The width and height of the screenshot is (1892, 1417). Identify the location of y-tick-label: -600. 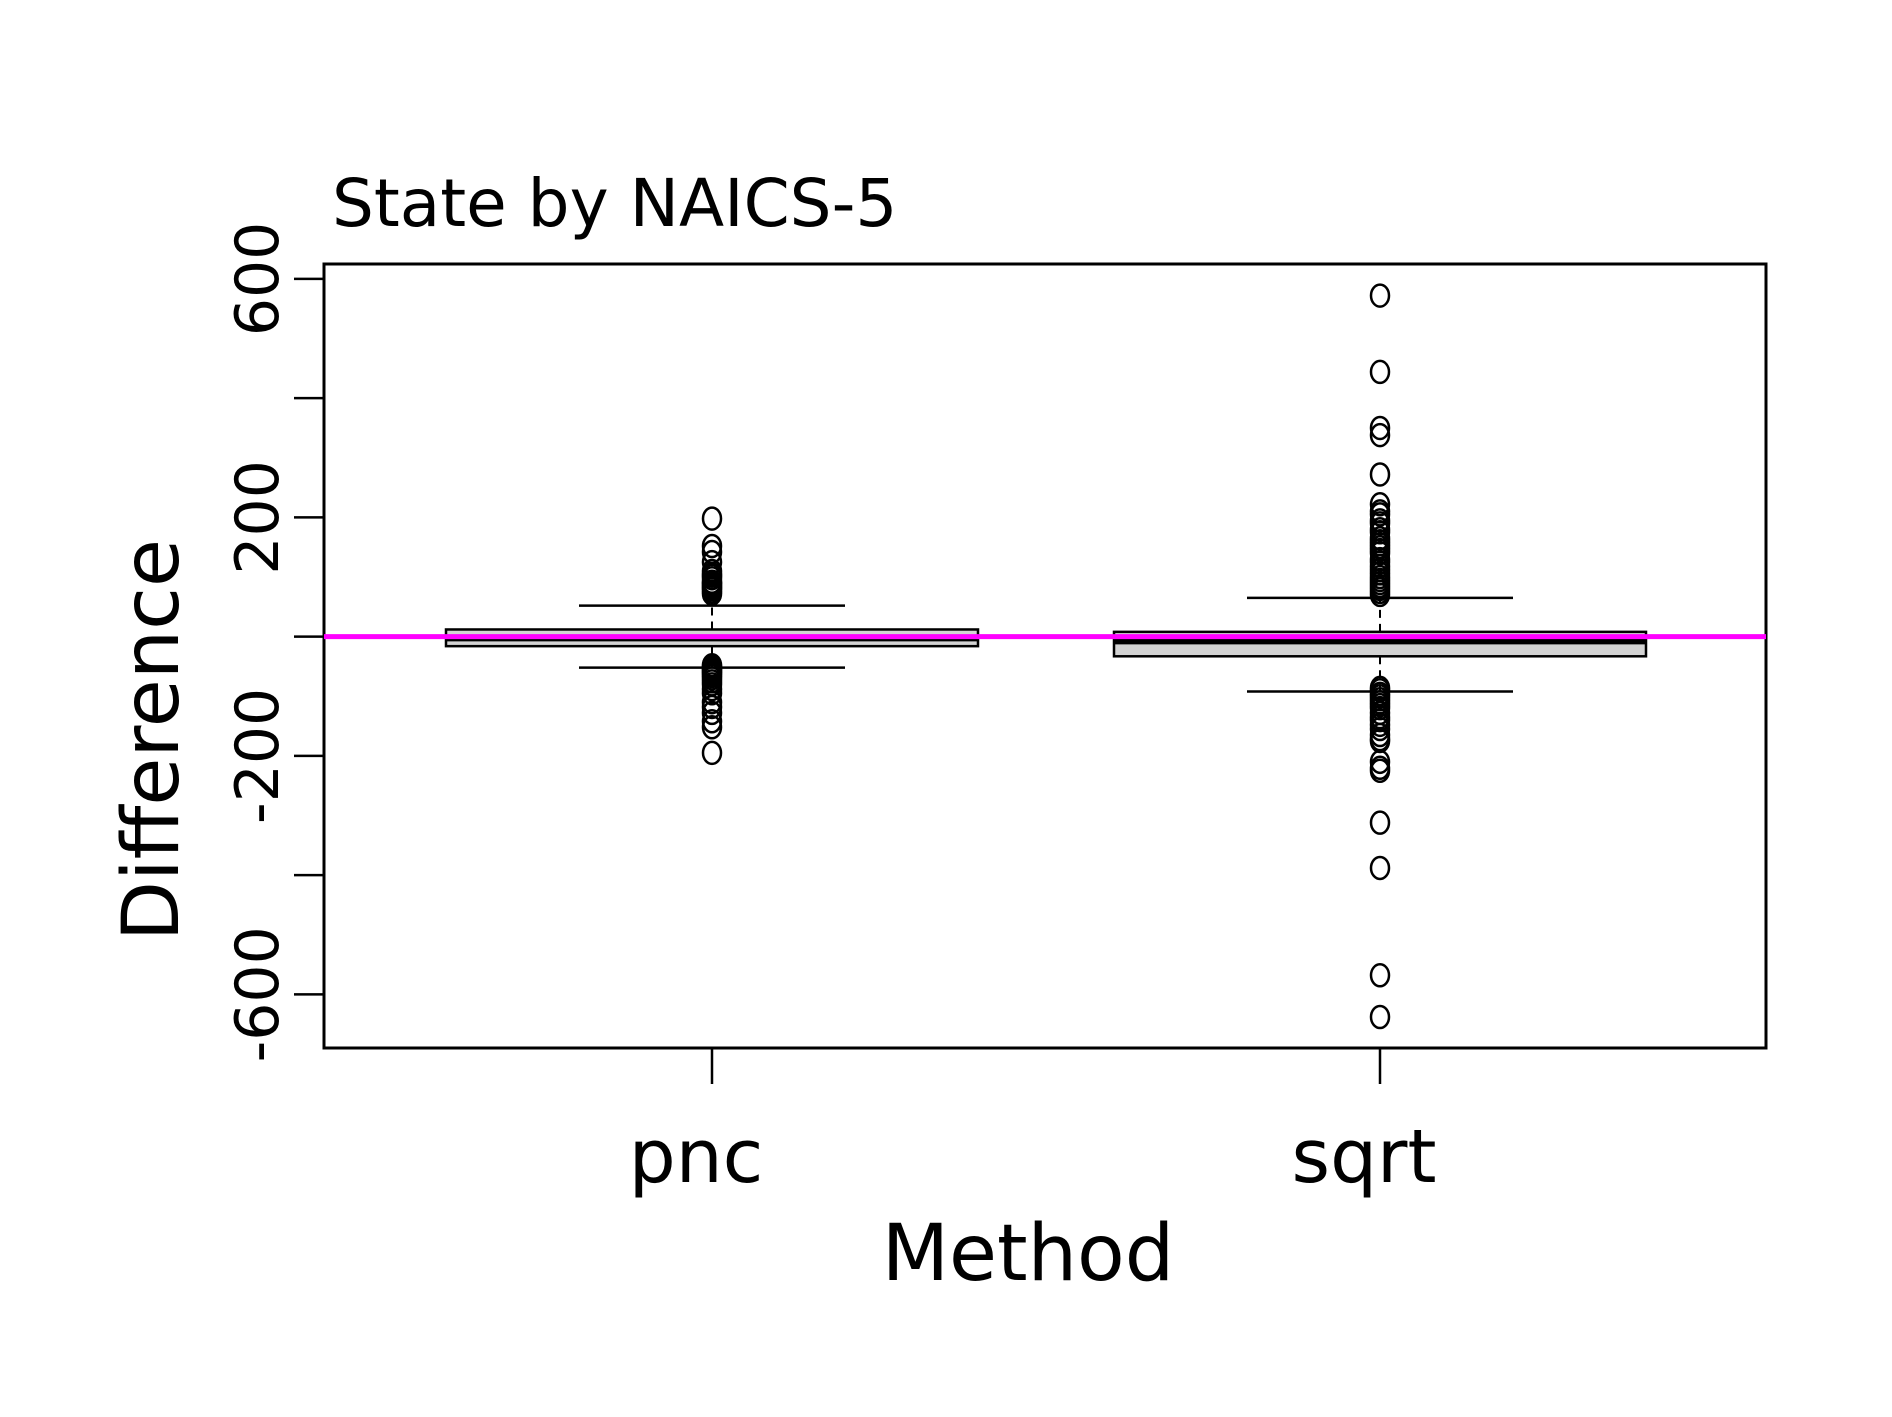
(258, 994).